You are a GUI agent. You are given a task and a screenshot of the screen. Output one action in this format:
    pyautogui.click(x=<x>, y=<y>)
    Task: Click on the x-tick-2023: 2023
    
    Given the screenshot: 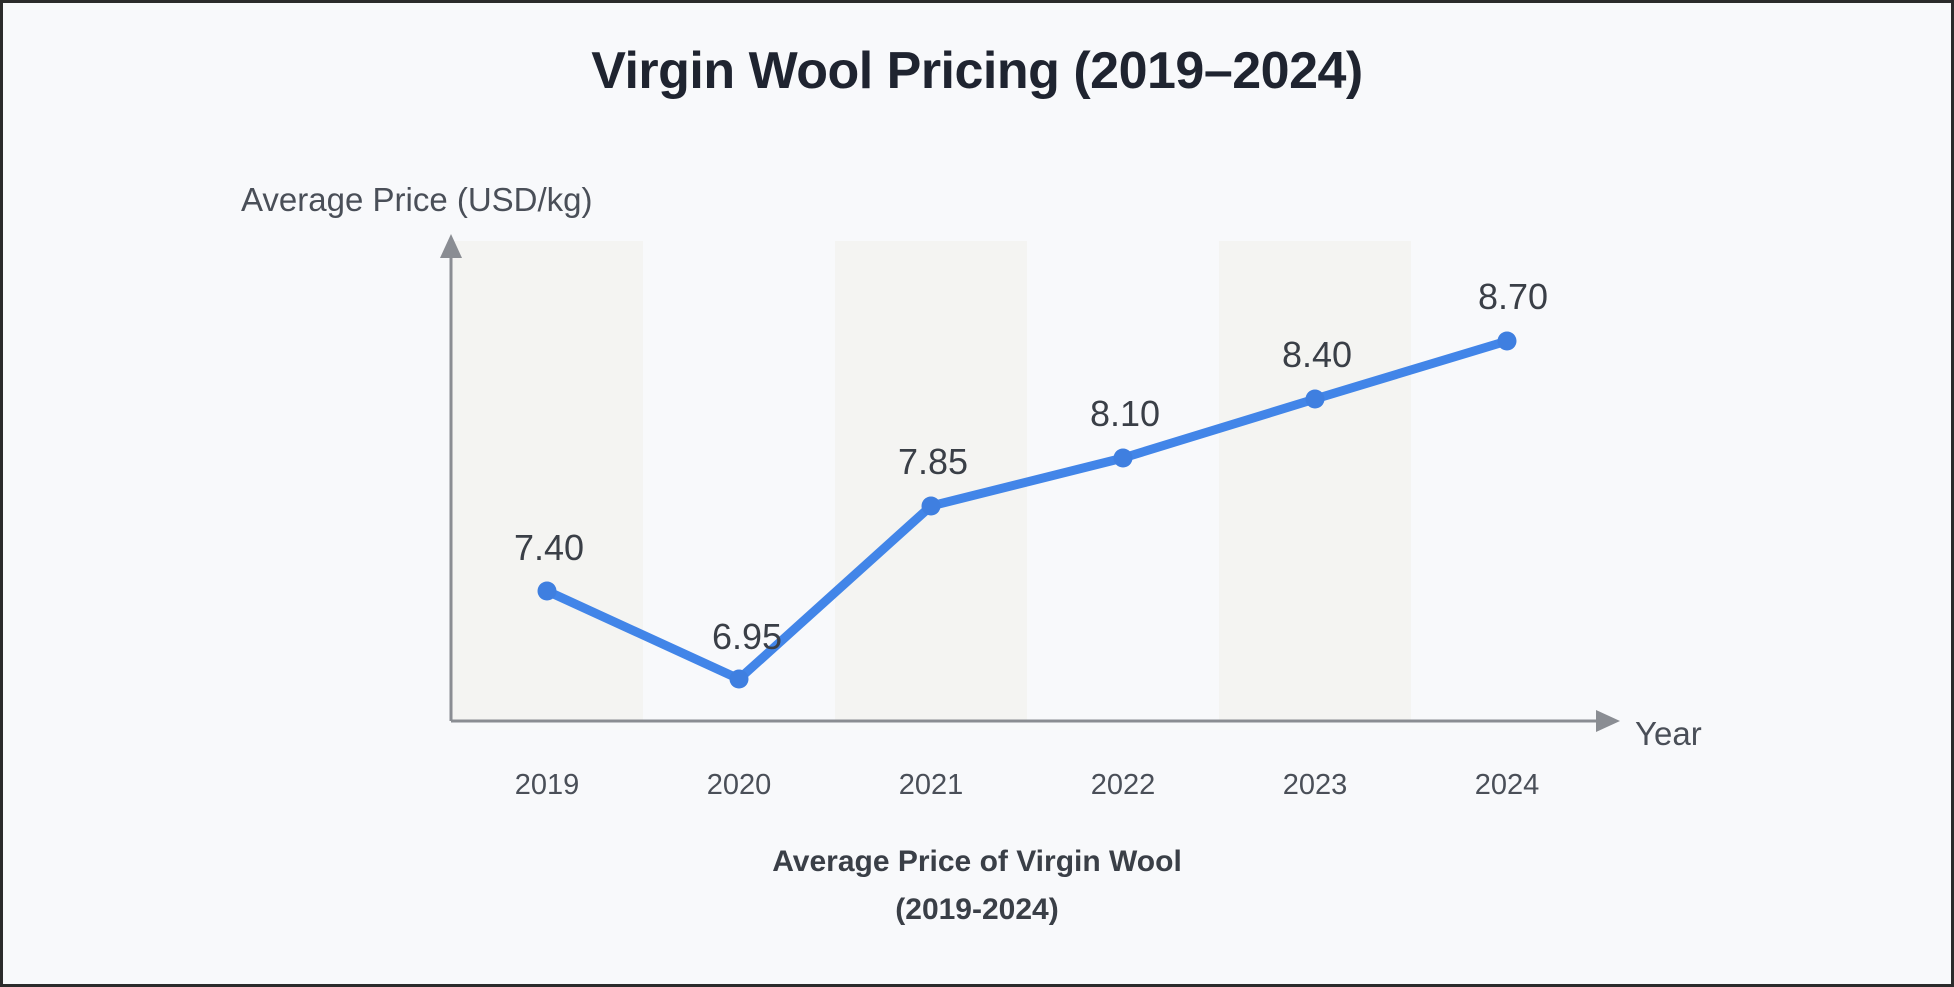 What is the action you would take?
    pyautogui.click(x=1315, y=785)
    